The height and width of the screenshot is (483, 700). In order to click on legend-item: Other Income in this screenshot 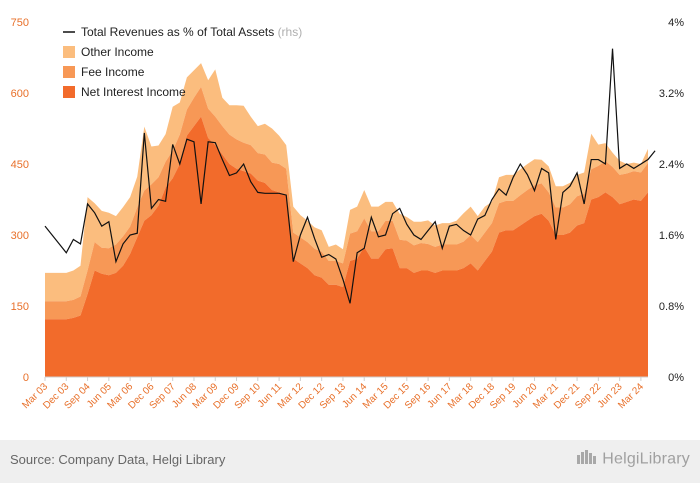, I will do `click(108, 52)`.